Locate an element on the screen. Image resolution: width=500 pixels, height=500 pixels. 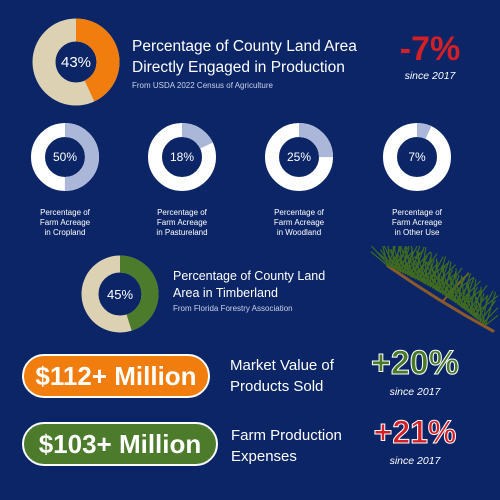
other-use-caption: Percentage of Farm Acreage in Other Use is located at coordinates (417, 223).